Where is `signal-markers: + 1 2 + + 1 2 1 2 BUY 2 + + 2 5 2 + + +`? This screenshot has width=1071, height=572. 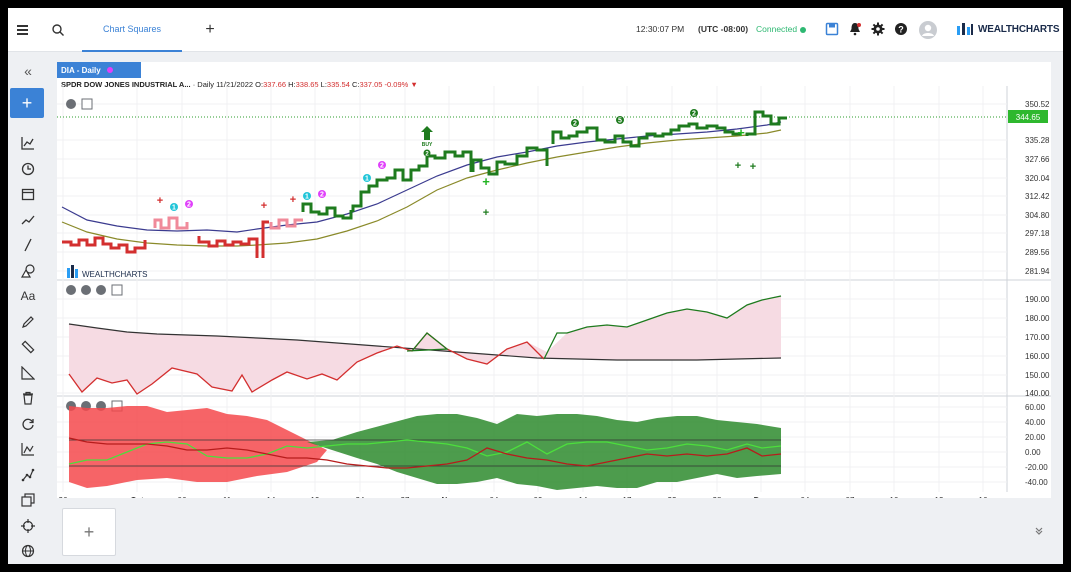 signal-markers: + 1 2 + + 1 2 1 2 BUY 2 + + 2 5 2 + + + is located at coordinates (456, 164).